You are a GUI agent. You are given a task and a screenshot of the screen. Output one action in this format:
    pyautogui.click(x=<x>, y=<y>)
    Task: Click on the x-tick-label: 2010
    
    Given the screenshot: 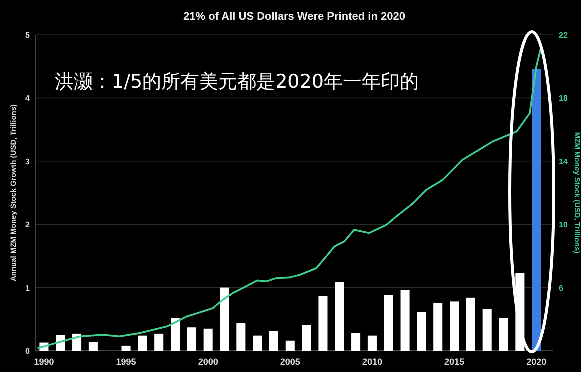 What is the action you would take?
    pyautogui.click(x=372, y=362)
    